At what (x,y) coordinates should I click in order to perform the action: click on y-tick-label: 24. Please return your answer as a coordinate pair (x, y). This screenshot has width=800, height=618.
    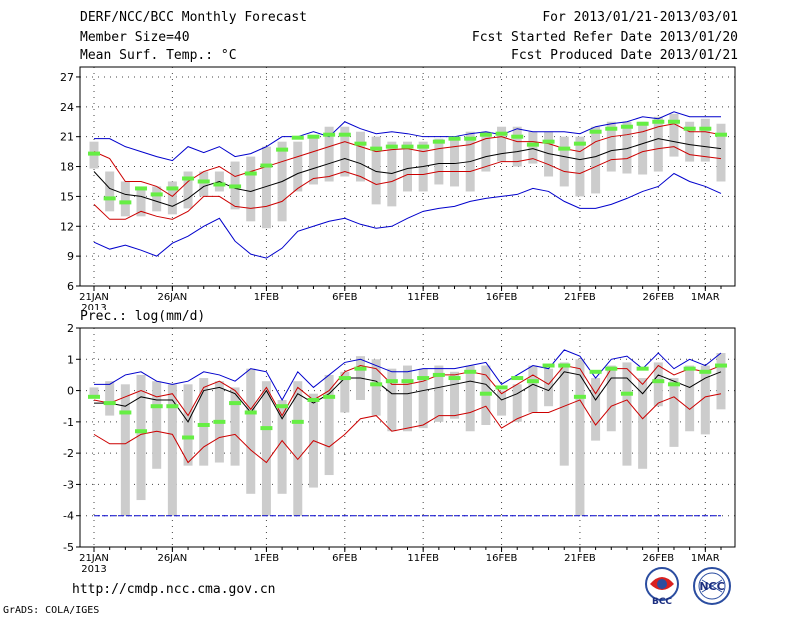
    Looking at the image, I should click on (67, 107).